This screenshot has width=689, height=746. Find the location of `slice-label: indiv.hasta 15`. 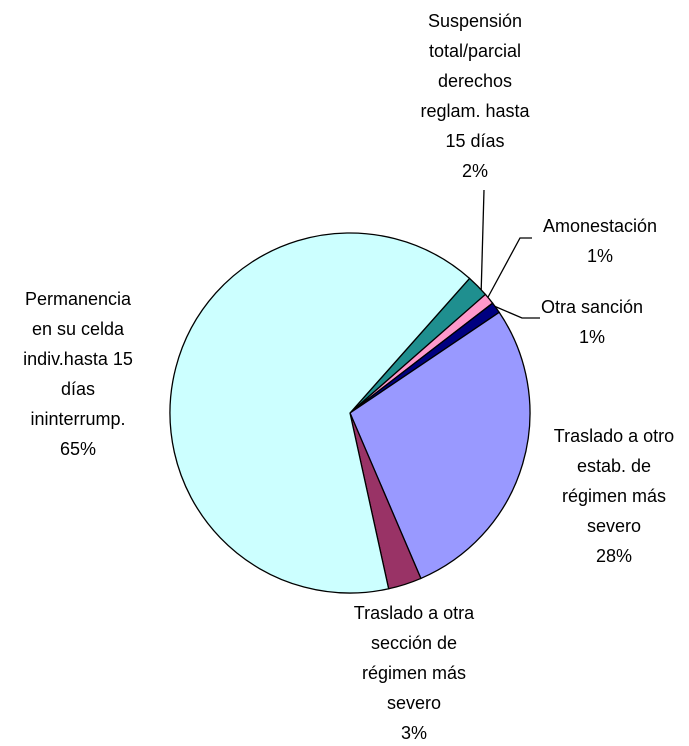

slice-label: indiv.hasta 15 is located at coordinates (78, 359).